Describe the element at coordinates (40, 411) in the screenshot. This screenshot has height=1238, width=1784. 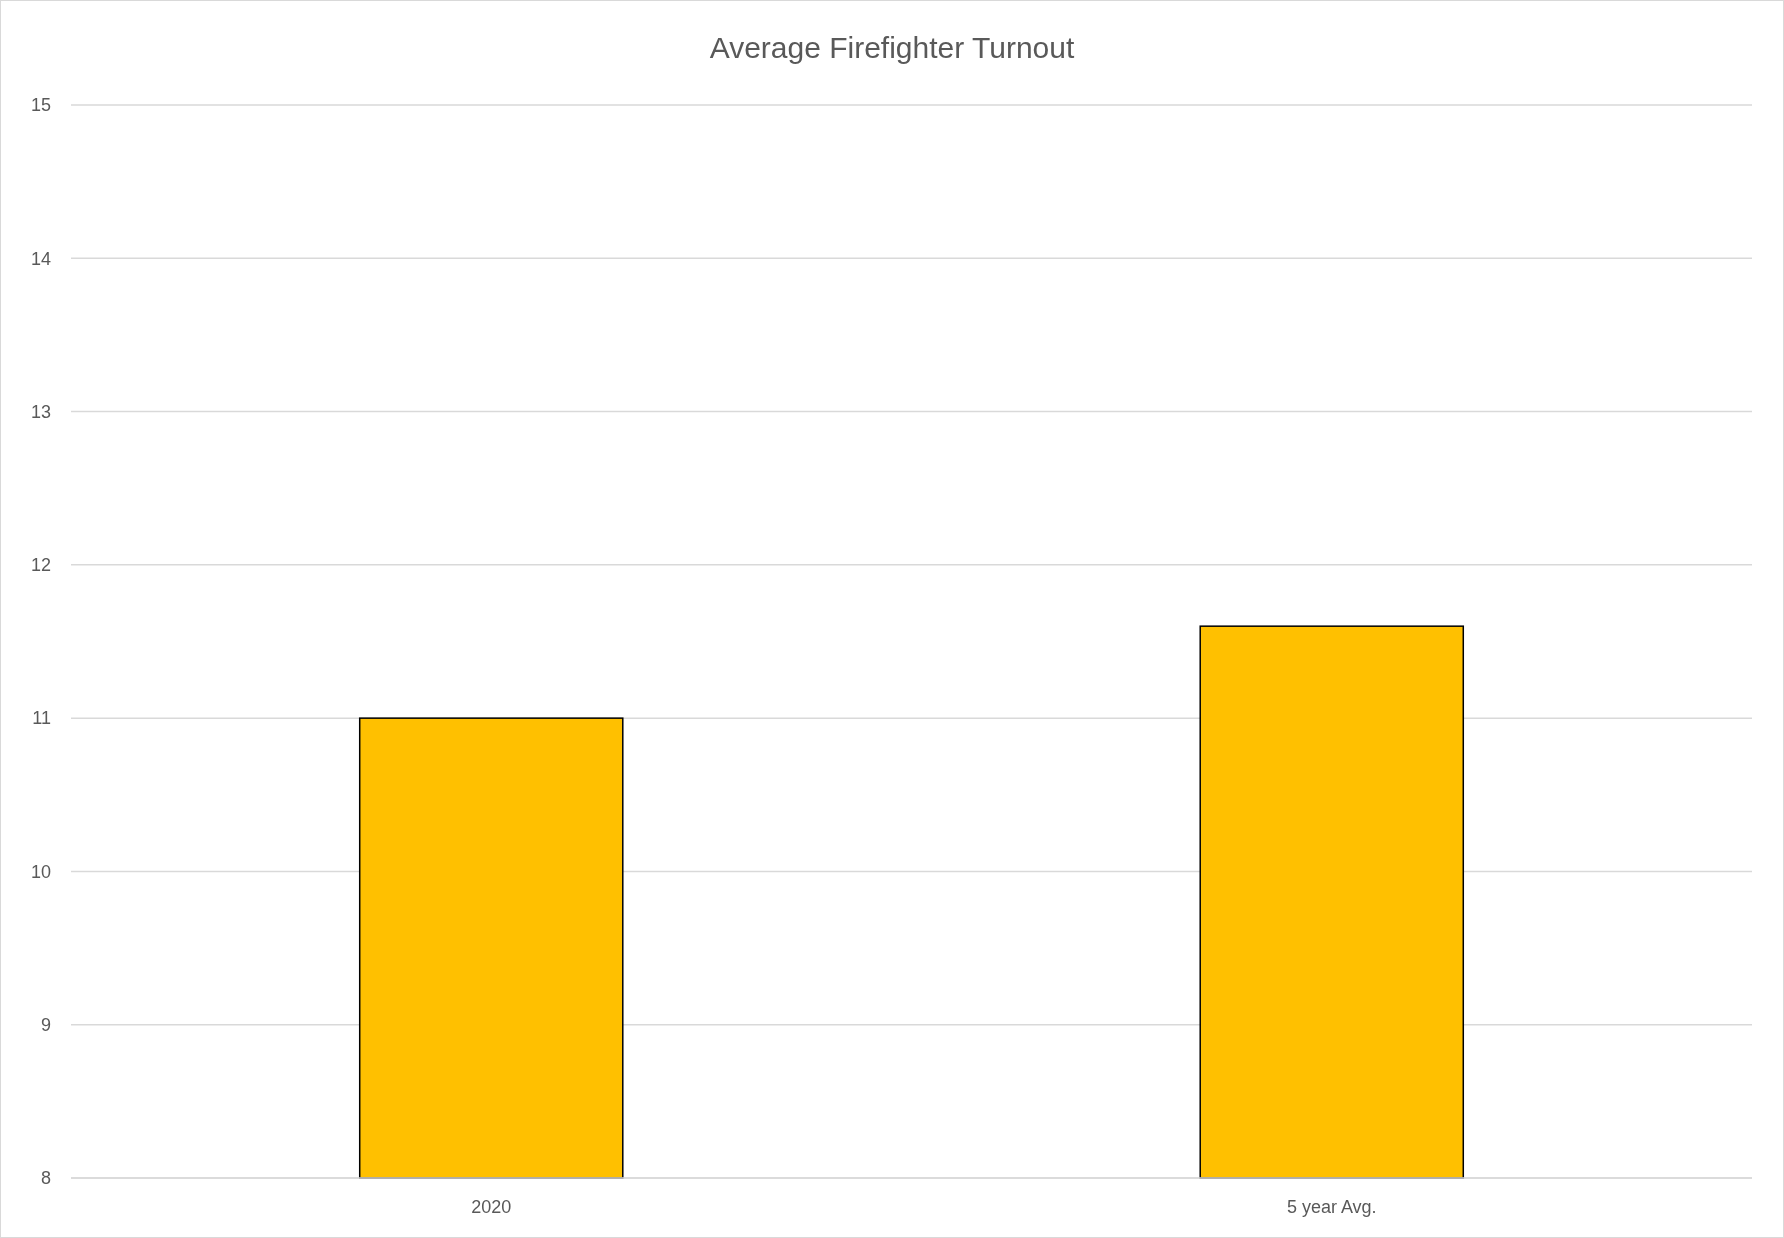
I see `y-tick-label: 13` at that location.